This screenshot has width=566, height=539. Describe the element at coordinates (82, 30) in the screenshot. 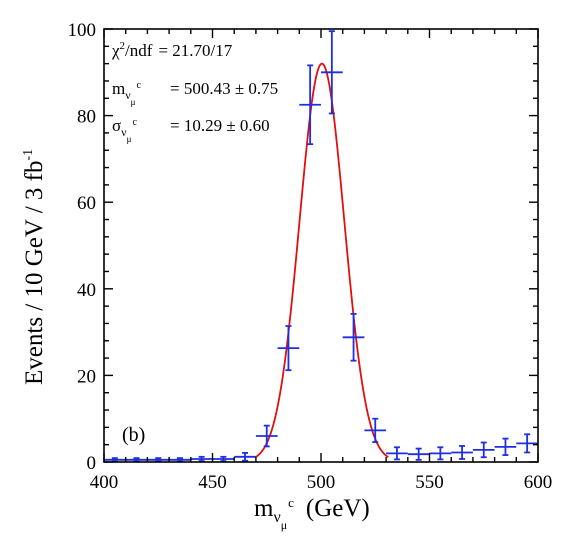

I see `y-tick-label: 100` at that location.